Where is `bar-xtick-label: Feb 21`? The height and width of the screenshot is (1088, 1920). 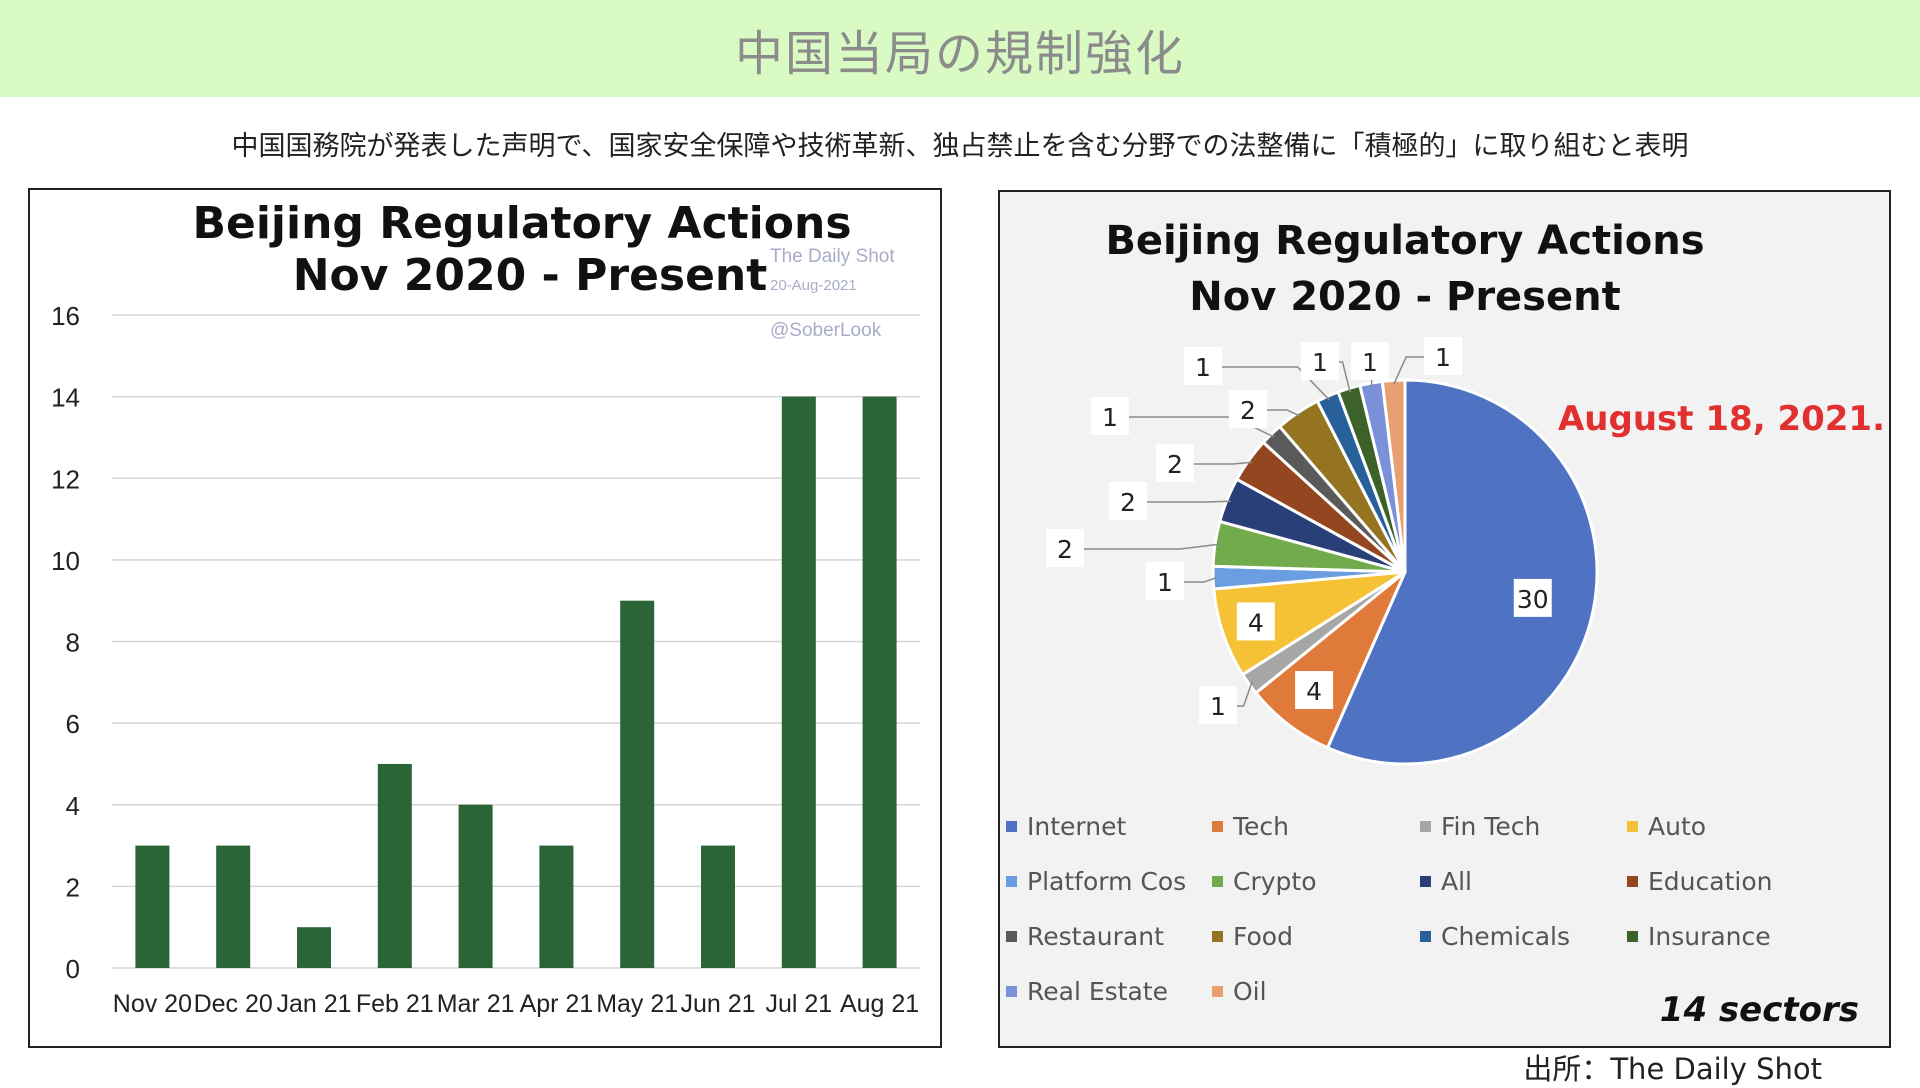 bar-xtick-label: Feb 21 is located at coordinates (395, 1004).